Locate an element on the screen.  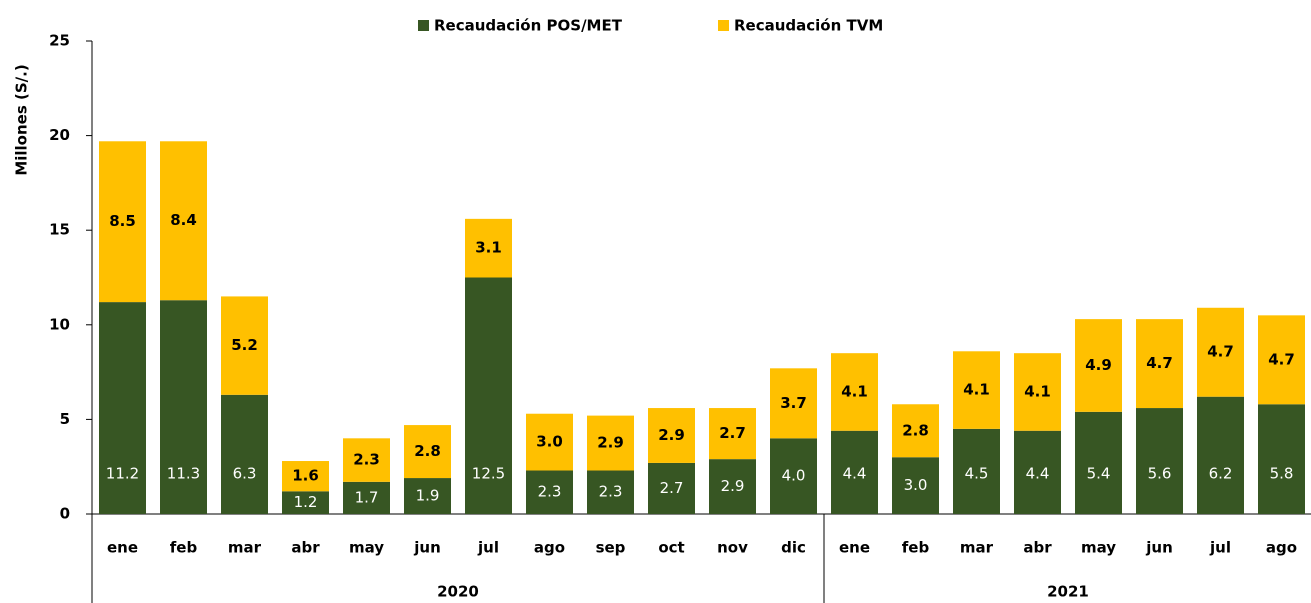
value-label: 6.3 is located at coordinates (245, 474).